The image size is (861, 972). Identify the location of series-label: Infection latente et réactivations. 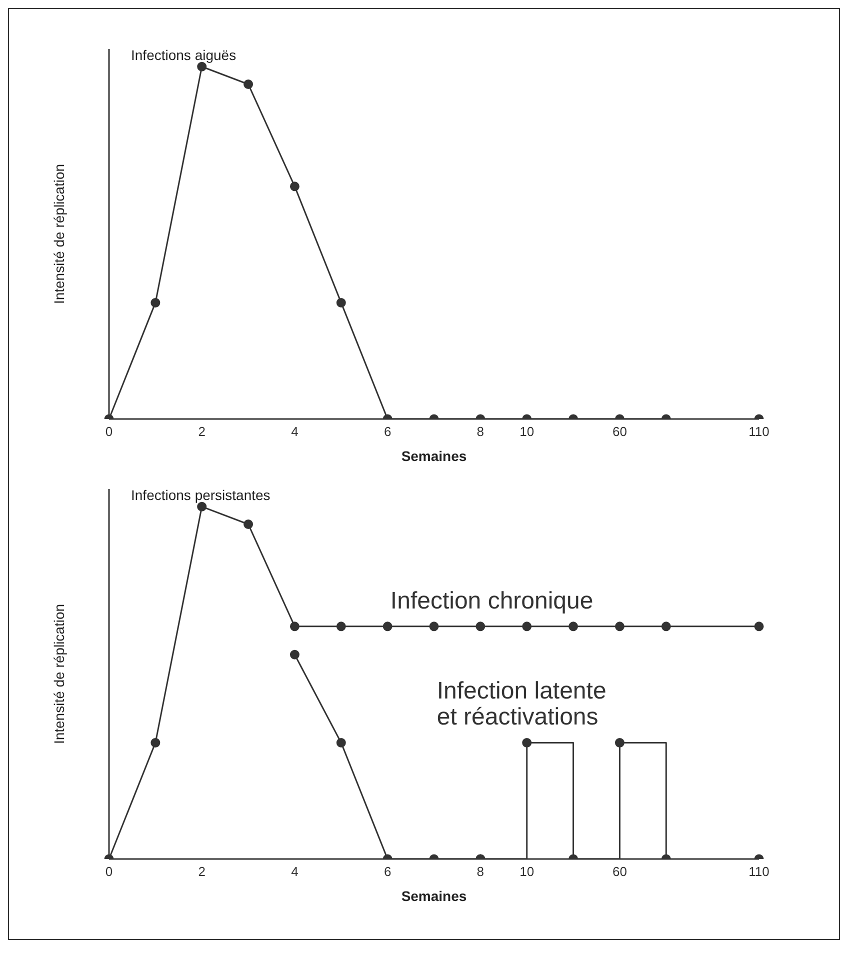
(521, 704).